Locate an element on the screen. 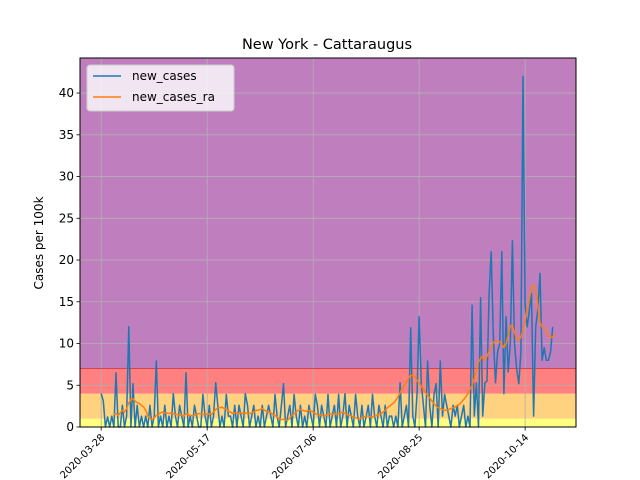 The image size is (640, 480). y-tick-label: 25 is located at coordinates (66, 218).